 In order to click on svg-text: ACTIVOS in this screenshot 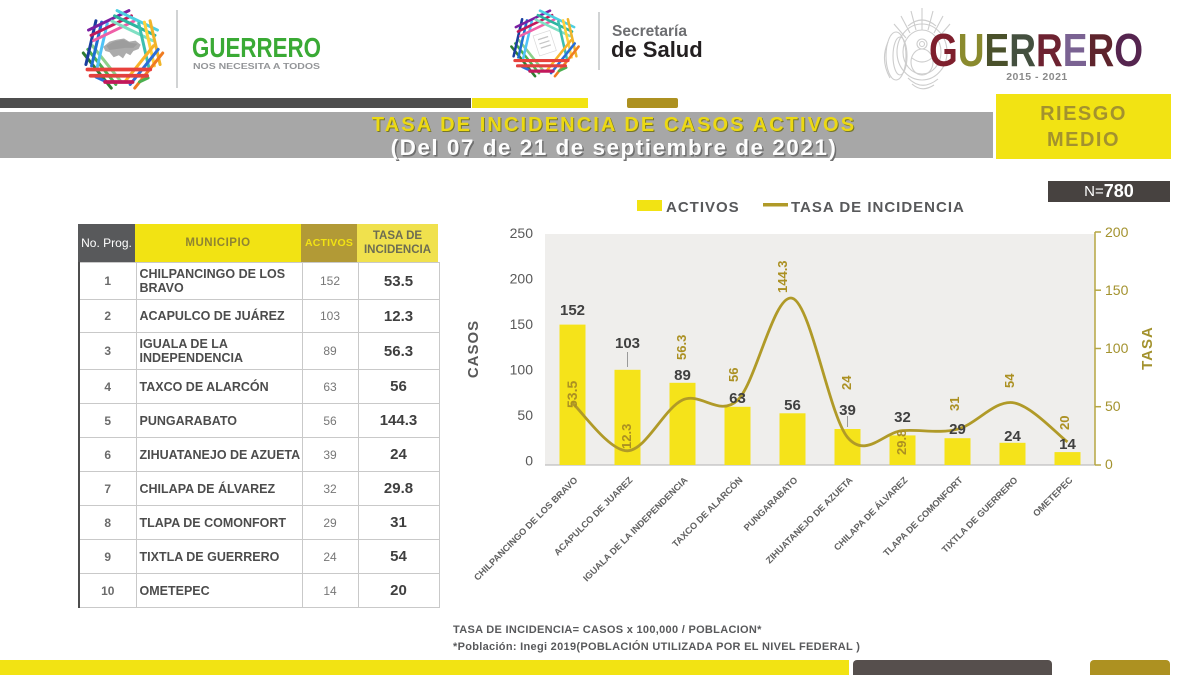, I will do `click(703, 207)`.